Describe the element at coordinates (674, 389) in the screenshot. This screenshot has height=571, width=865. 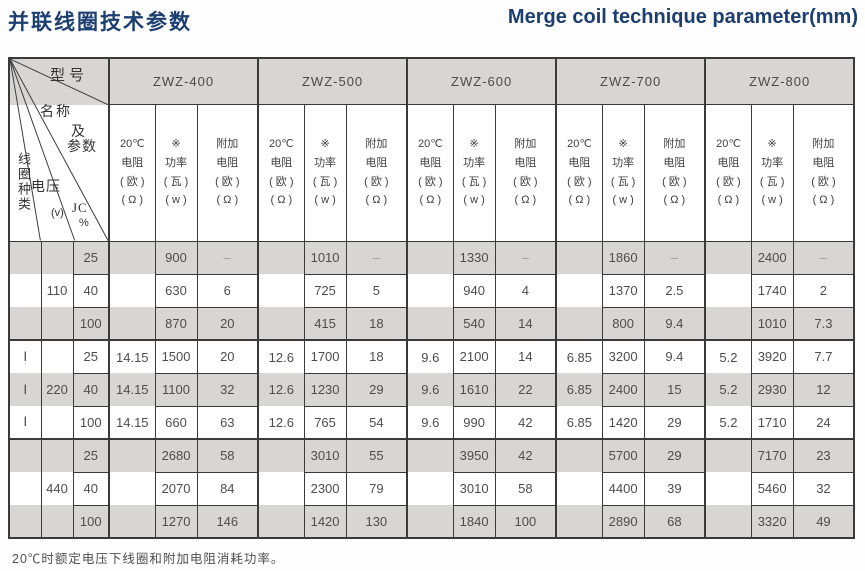
I see `extra-resistance-cell: 15` at that location.